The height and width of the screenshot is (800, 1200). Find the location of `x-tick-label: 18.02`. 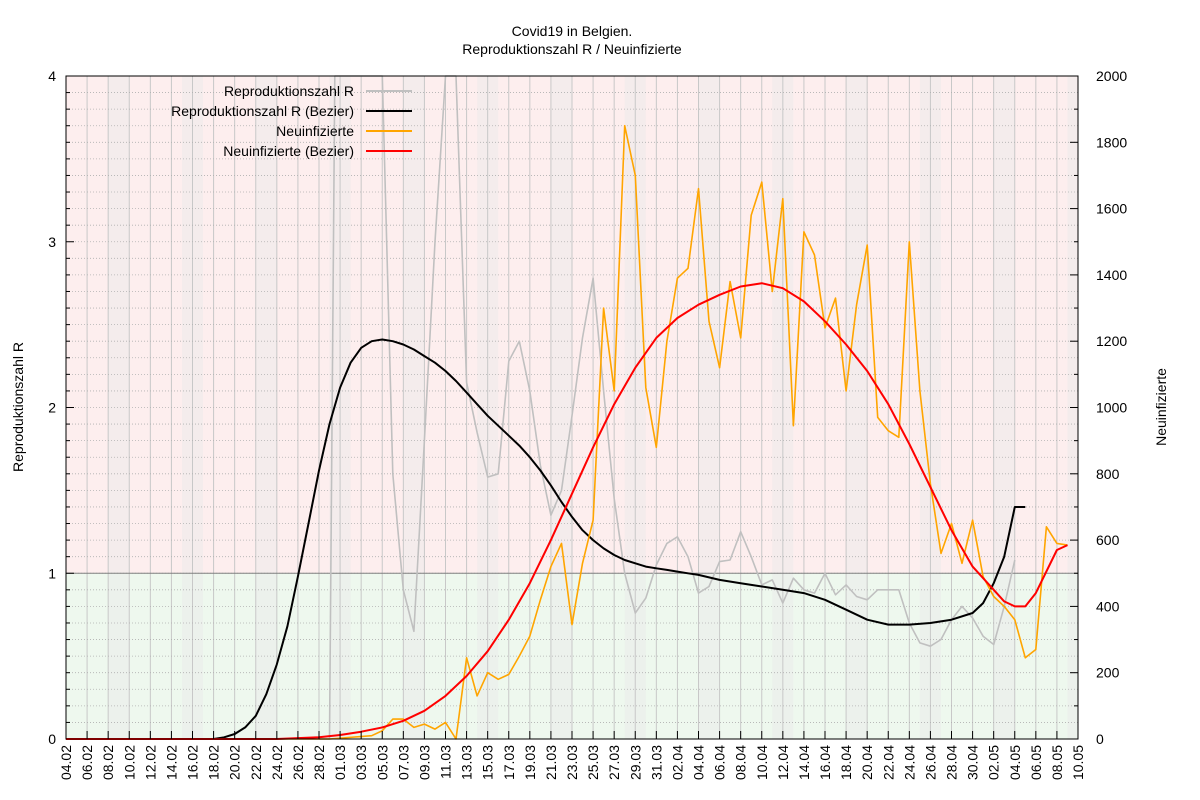

x-tick-label: 18.02 is located at coordinates (214, 762).